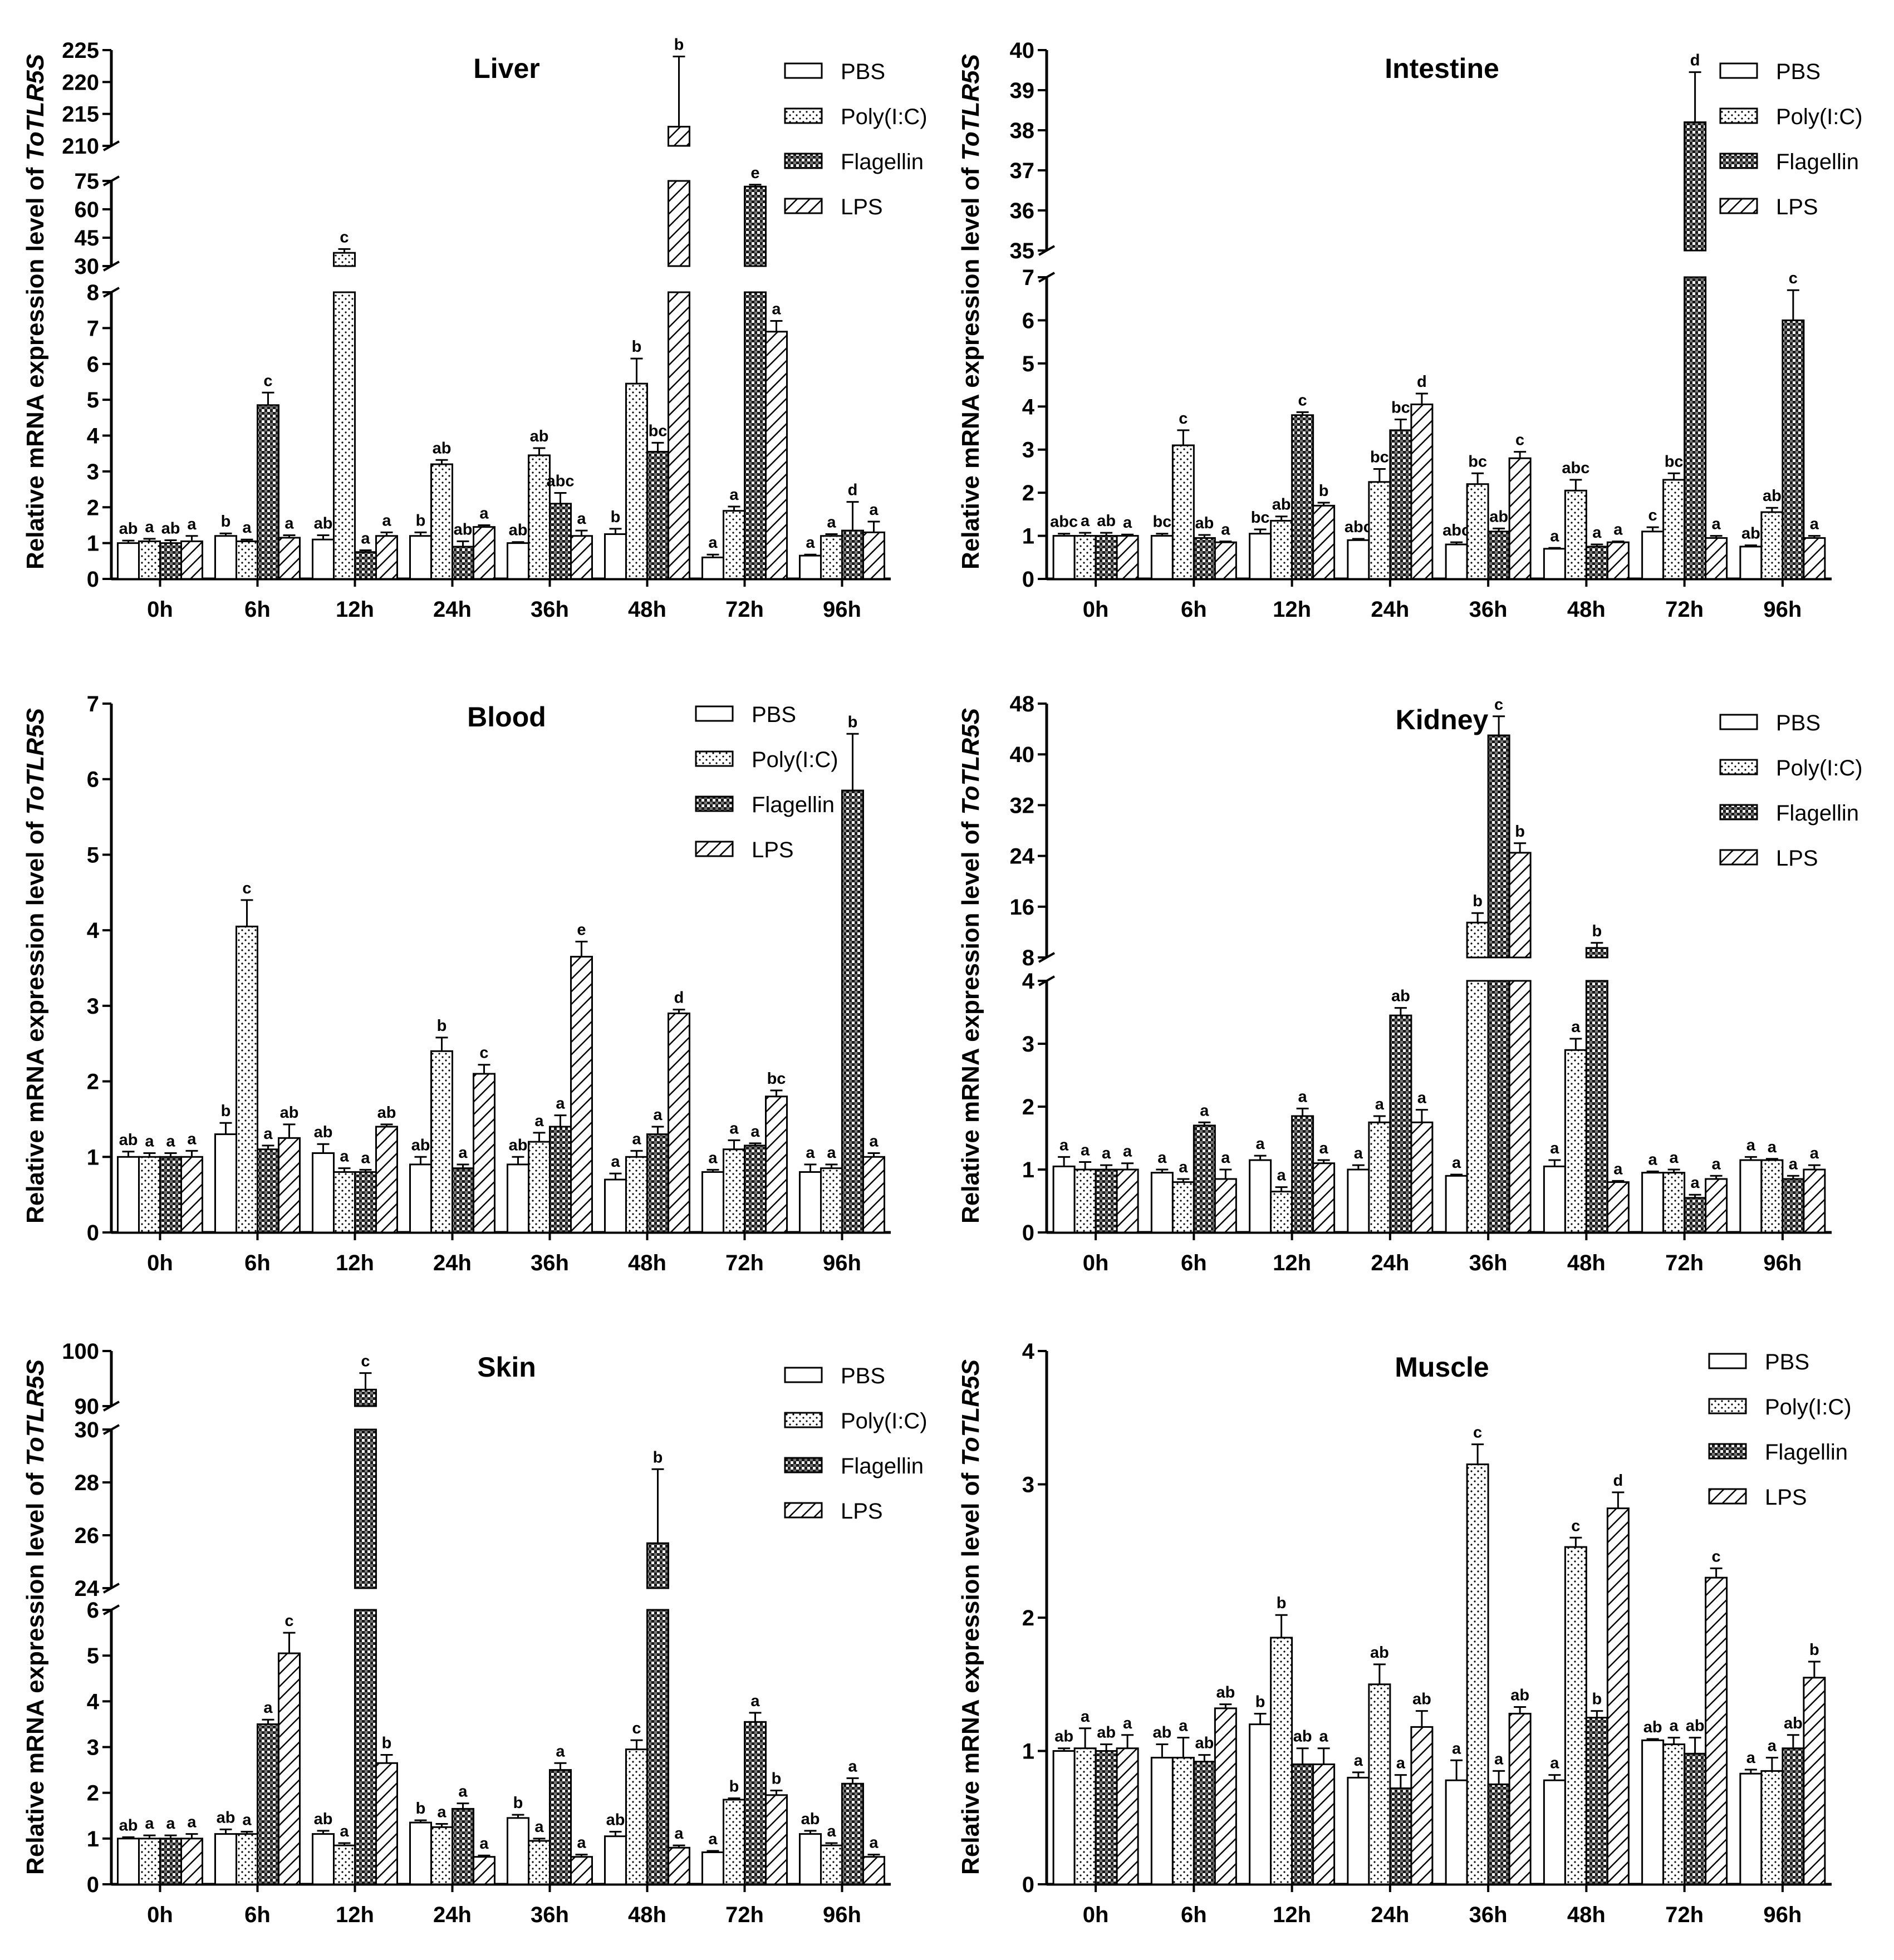 Image resolution: width=1894 pixels, height=1960 pixels. What do you see at coordinates (1028, 1618) in the screenshot?
I see `y-tick-label: 2` at bounding box center [1028, 1618].